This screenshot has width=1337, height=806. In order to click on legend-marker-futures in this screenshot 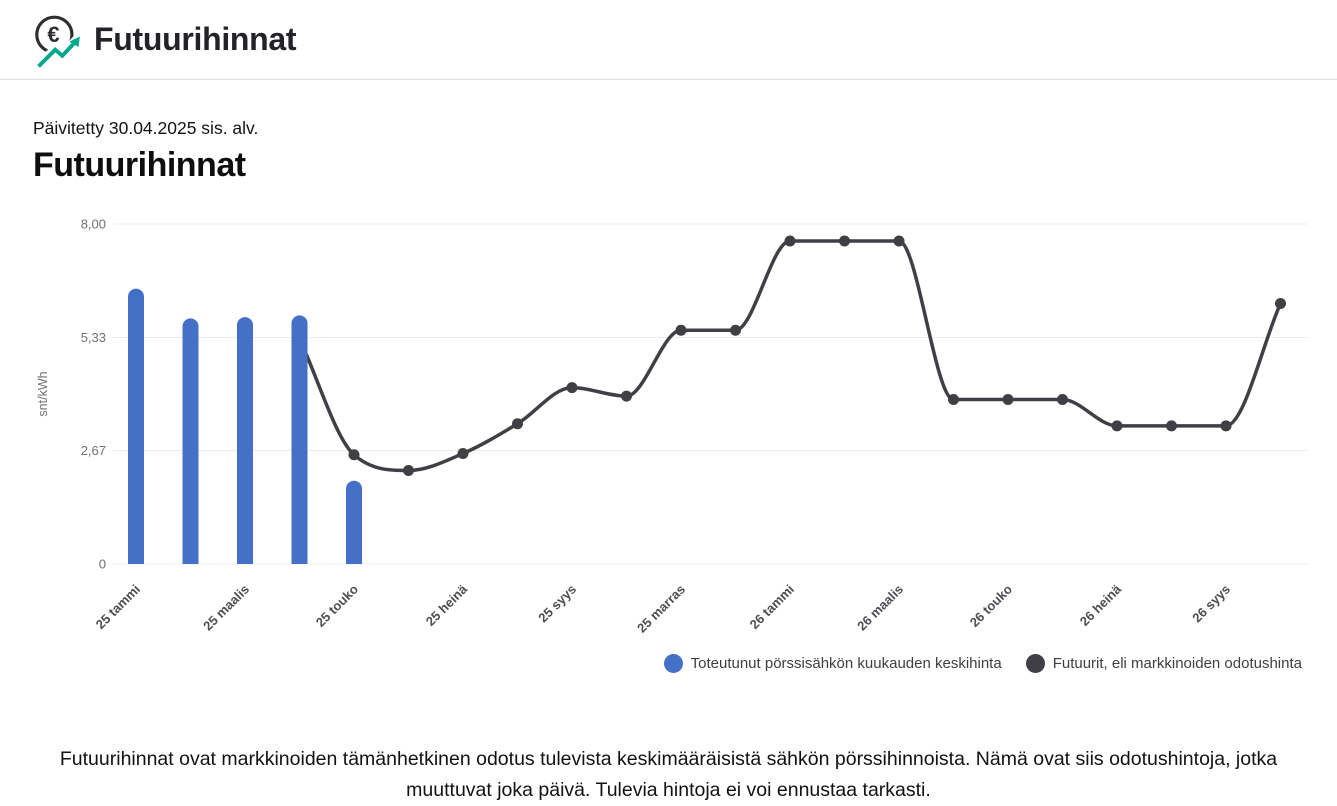, I will do `click(1035, 663)`.